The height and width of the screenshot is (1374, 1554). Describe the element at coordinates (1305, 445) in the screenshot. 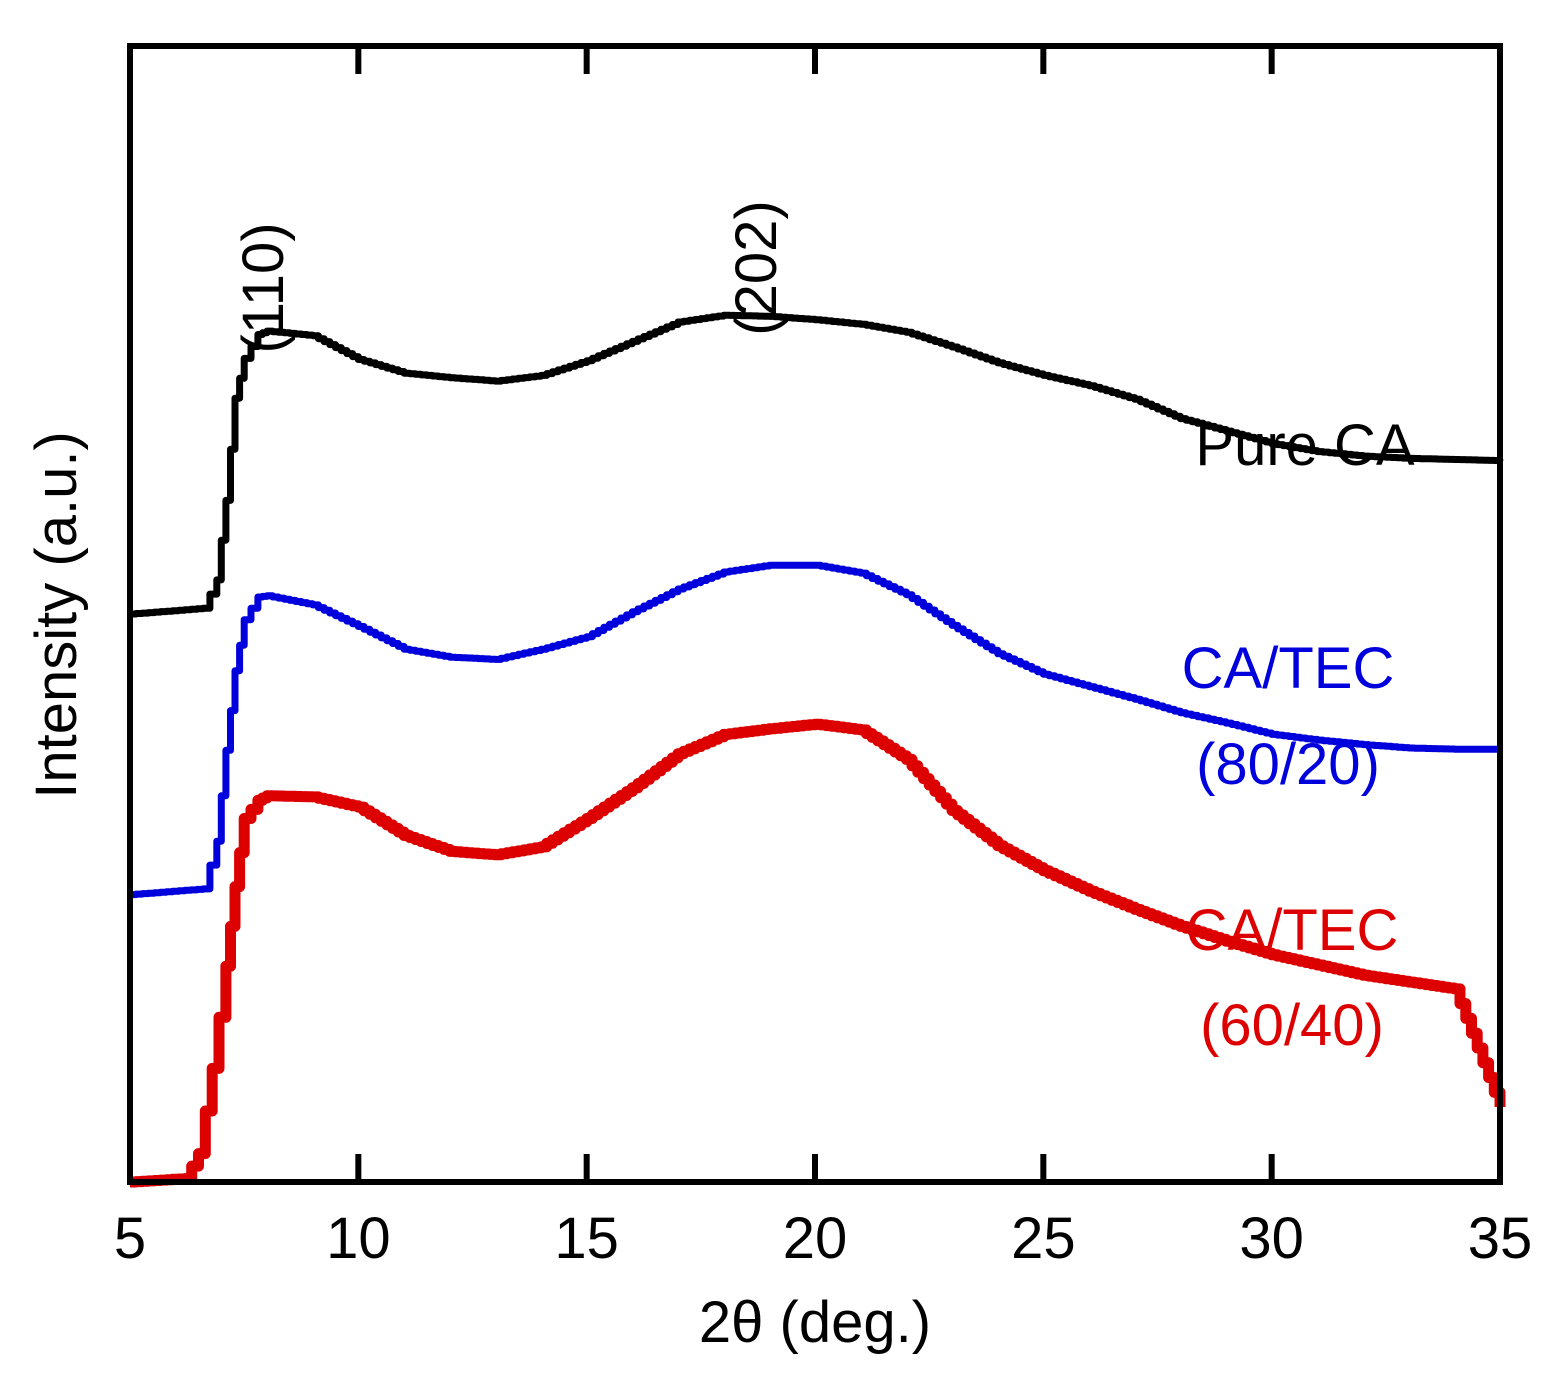

I see `series-label-pure-ca: Pure CA` at that location.